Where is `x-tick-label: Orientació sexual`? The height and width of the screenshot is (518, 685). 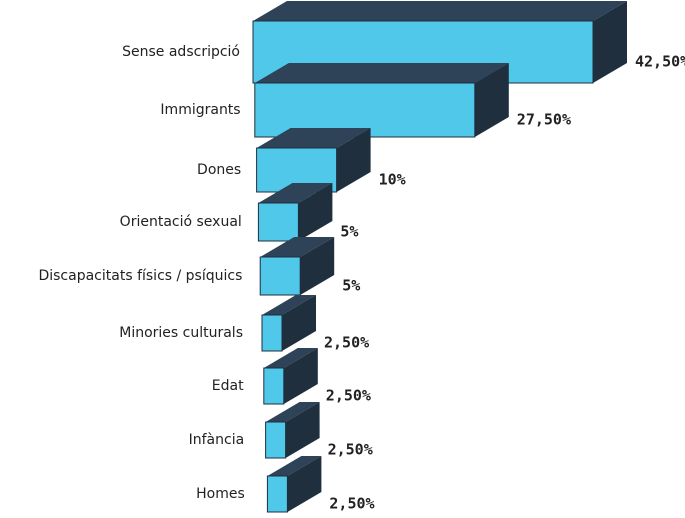 x-tick-label: Orientació sexual is located at coordinates (181, 222).